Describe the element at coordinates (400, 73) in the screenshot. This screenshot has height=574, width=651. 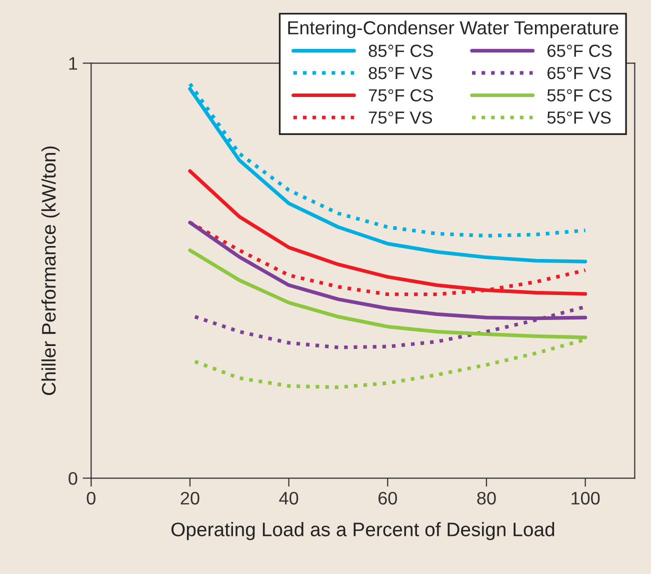
I see `legend-label: 85°F VS` at that location.